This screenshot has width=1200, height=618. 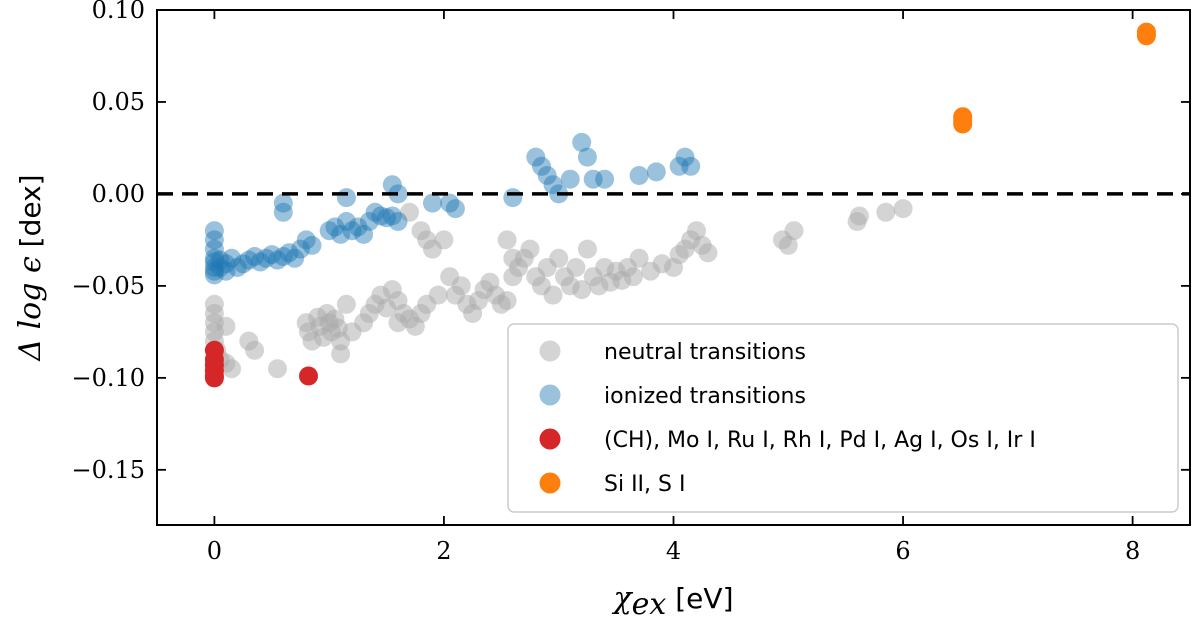 I want to click on x-axis-label-subscript: ex, so click(x=649, y=602).